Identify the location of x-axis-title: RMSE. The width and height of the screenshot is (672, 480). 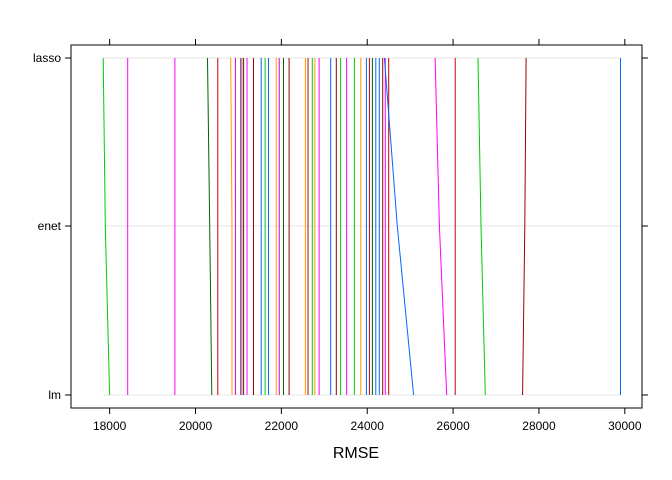
(356, 453).